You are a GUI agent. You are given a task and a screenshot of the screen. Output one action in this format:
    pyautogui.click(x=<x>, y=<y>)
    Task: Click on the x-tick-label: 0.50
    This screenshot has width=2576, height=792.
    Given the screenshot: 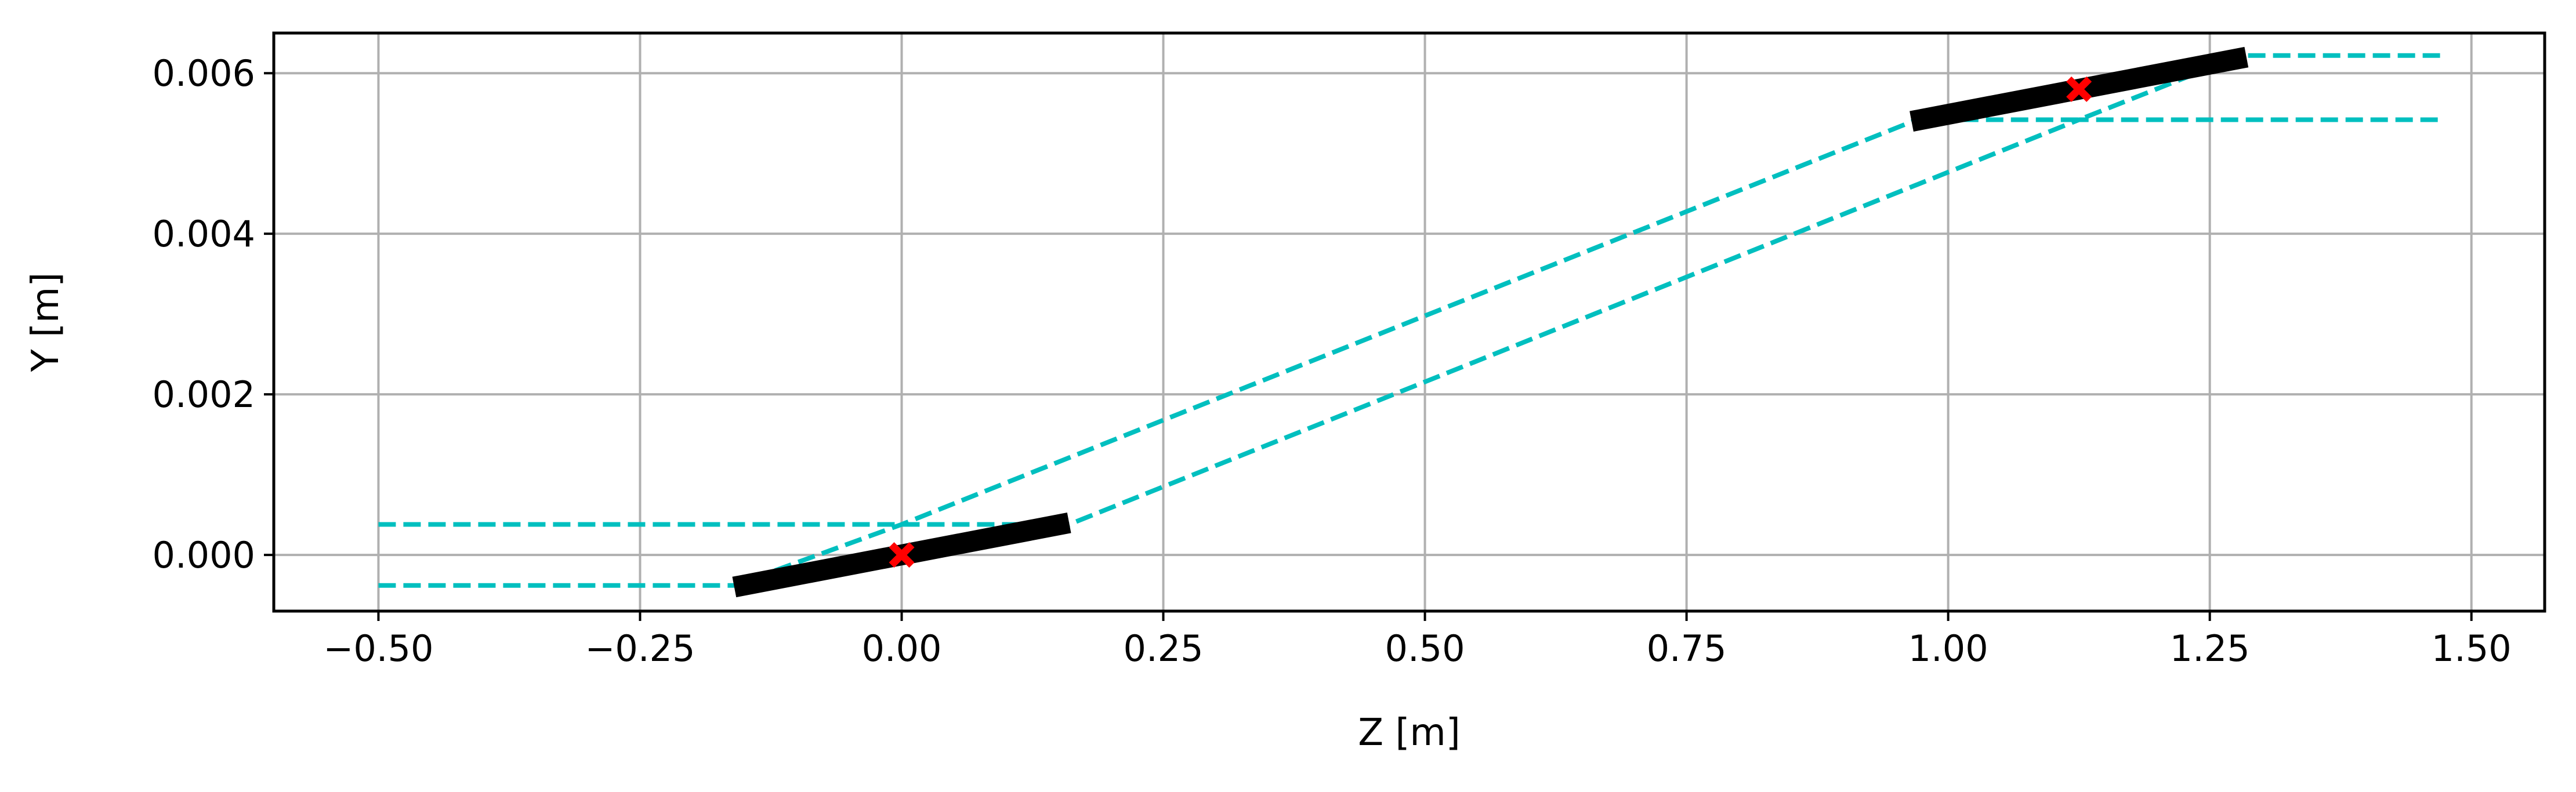 What is the action you would take?
    pyautogui.click(x=1425, y=648)
    